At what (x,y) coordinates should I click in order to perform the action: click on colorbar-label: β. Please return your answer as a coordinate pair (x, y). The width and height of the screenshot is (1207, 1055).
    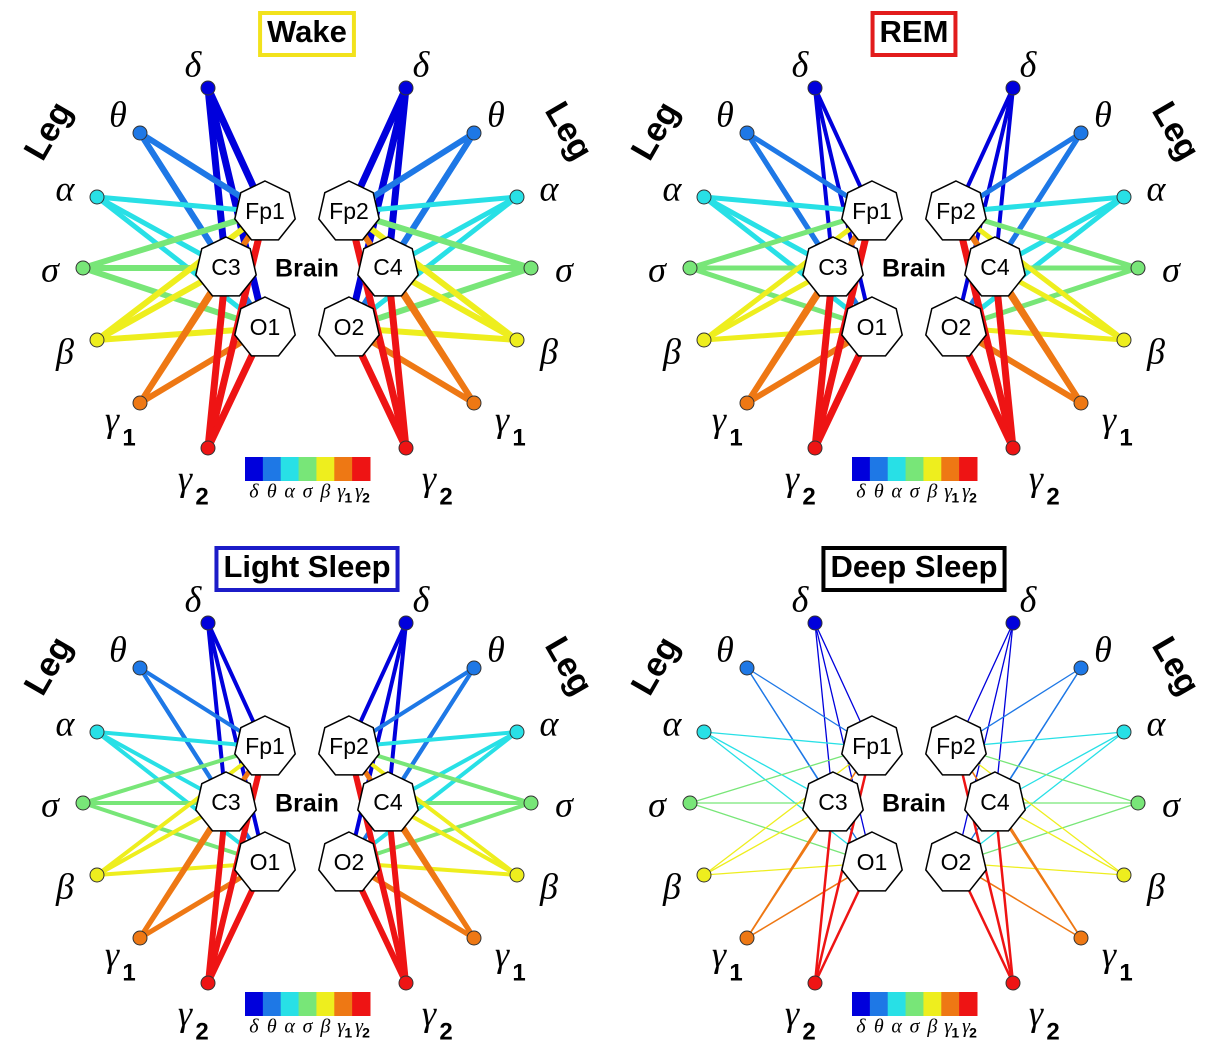
    Looking at the image, I should click on (324, 1027).